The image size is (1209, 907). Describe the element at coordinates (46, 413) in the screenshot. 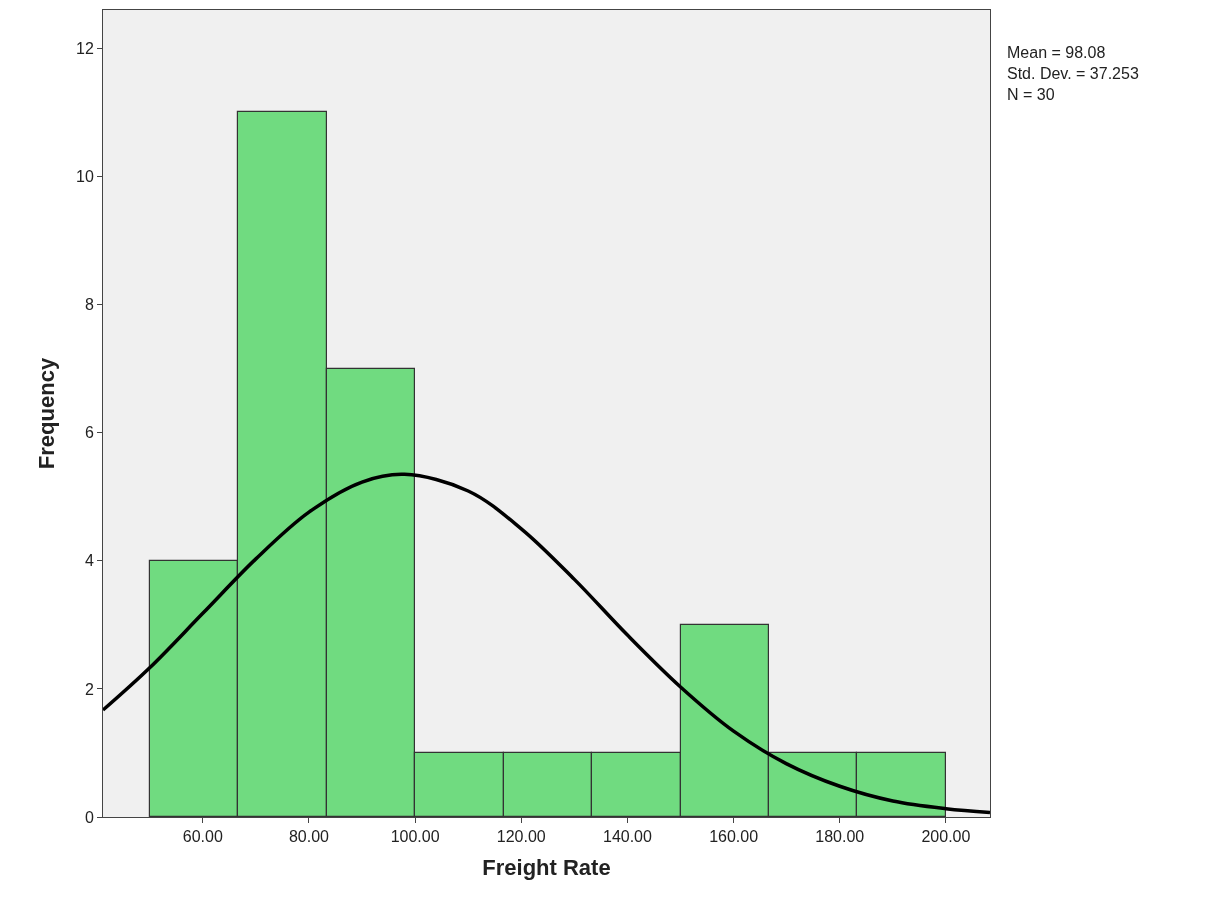

I see `y-axis-title: Frequency` at that location.